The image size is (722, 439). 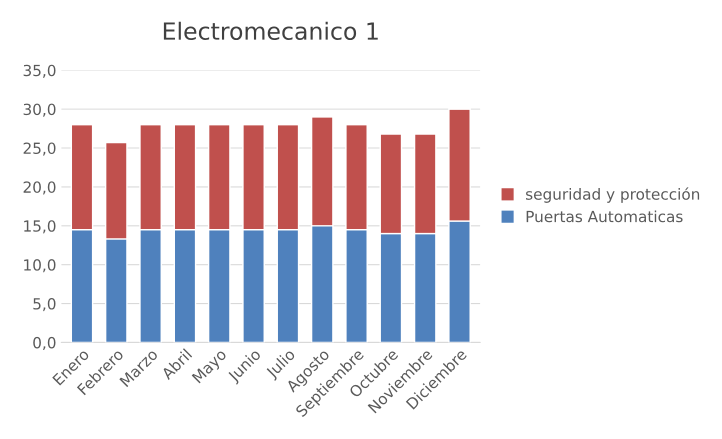 I want to click on y-tick-label: 25,0, so click(x=40, y=149).